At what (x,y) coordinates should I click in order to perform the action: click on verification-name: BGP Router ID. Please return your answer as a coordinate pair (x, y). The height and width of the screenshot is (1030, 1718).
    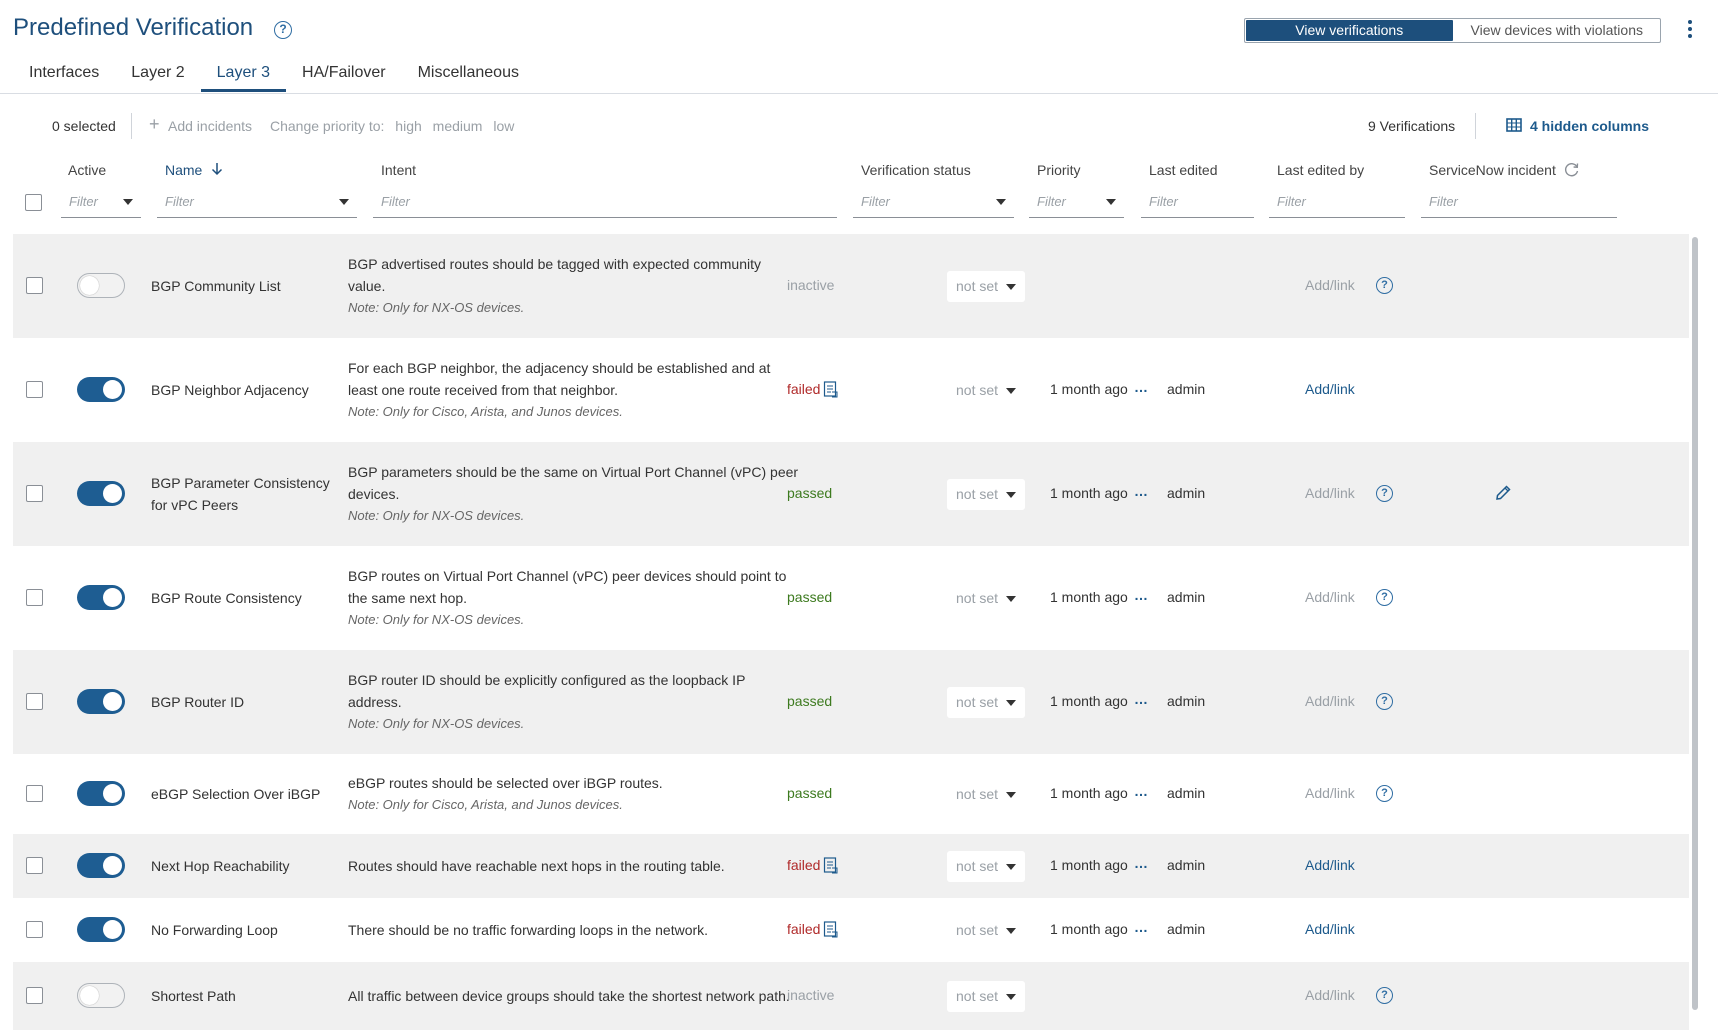
    Looking at the image, I should click on (197, 702).